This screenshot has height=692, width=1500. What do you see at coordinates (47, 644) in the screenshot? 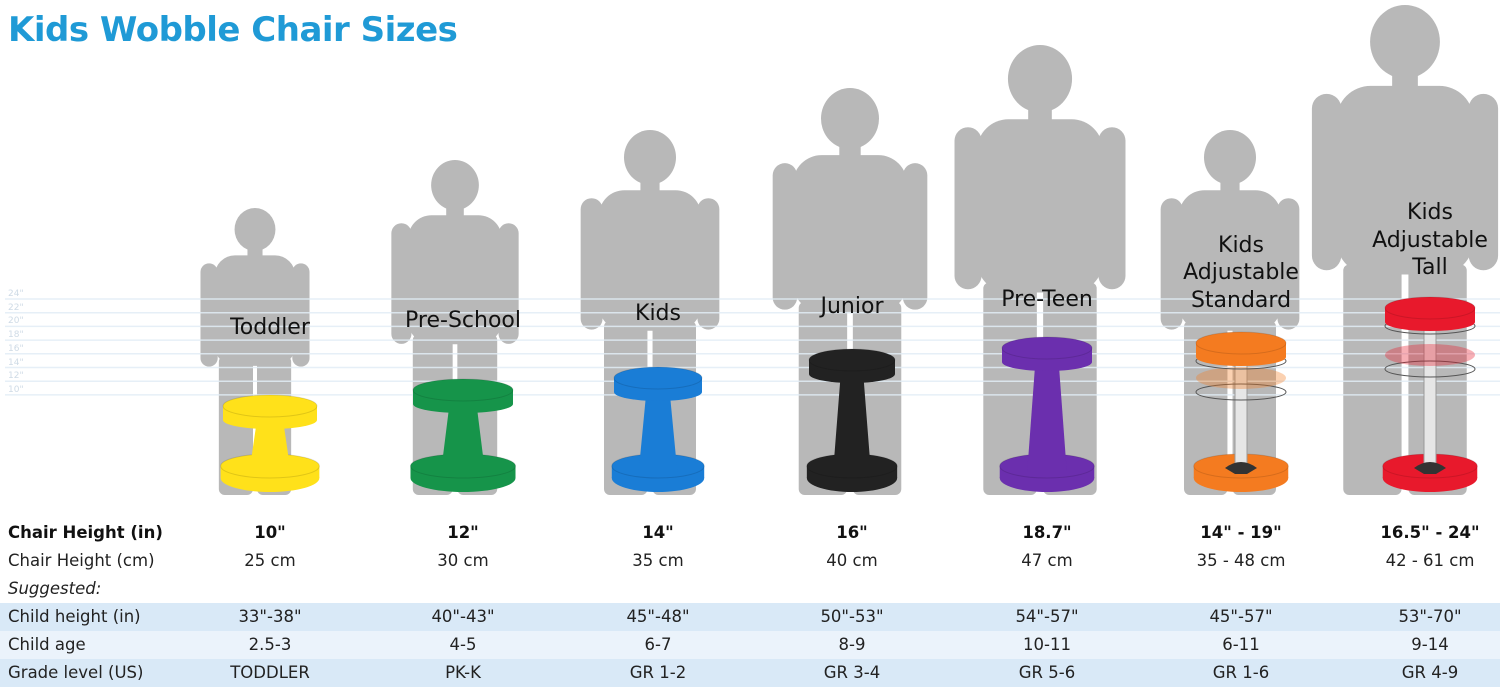
I see `row-header: Child age` at bounding box center [47, 644].